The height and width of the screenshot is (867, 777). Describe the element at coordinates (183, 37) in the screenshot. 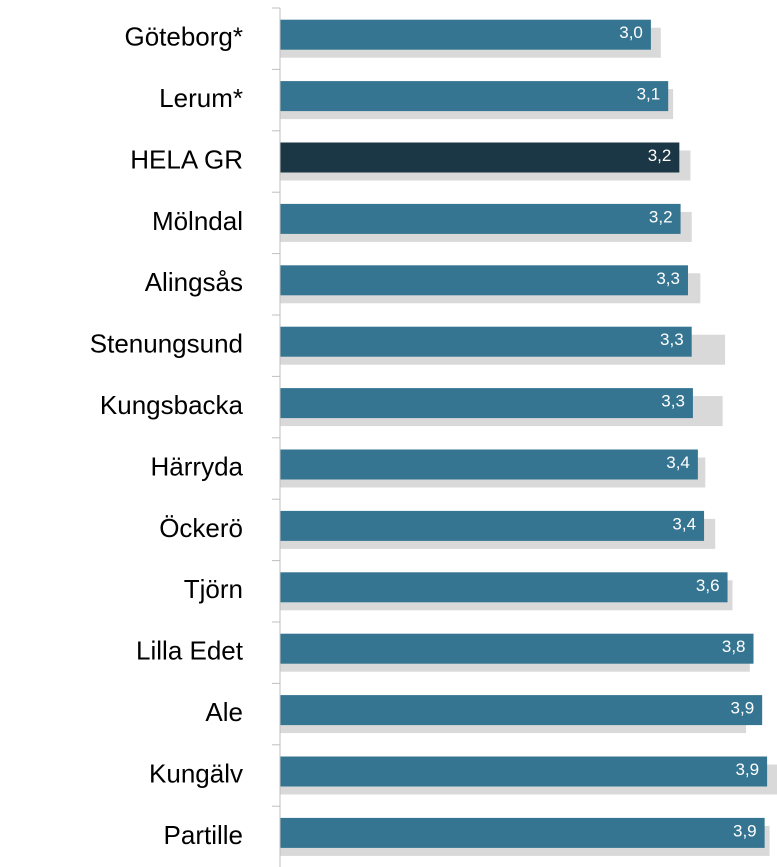

I see `category-label: Göteborg*` at that location.